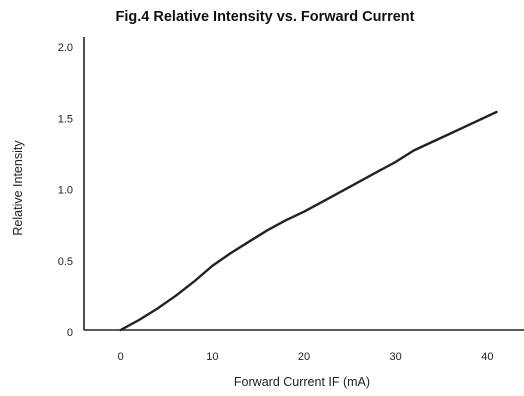  I want to click on y-tick-label: 1.0, so click(65, 191).